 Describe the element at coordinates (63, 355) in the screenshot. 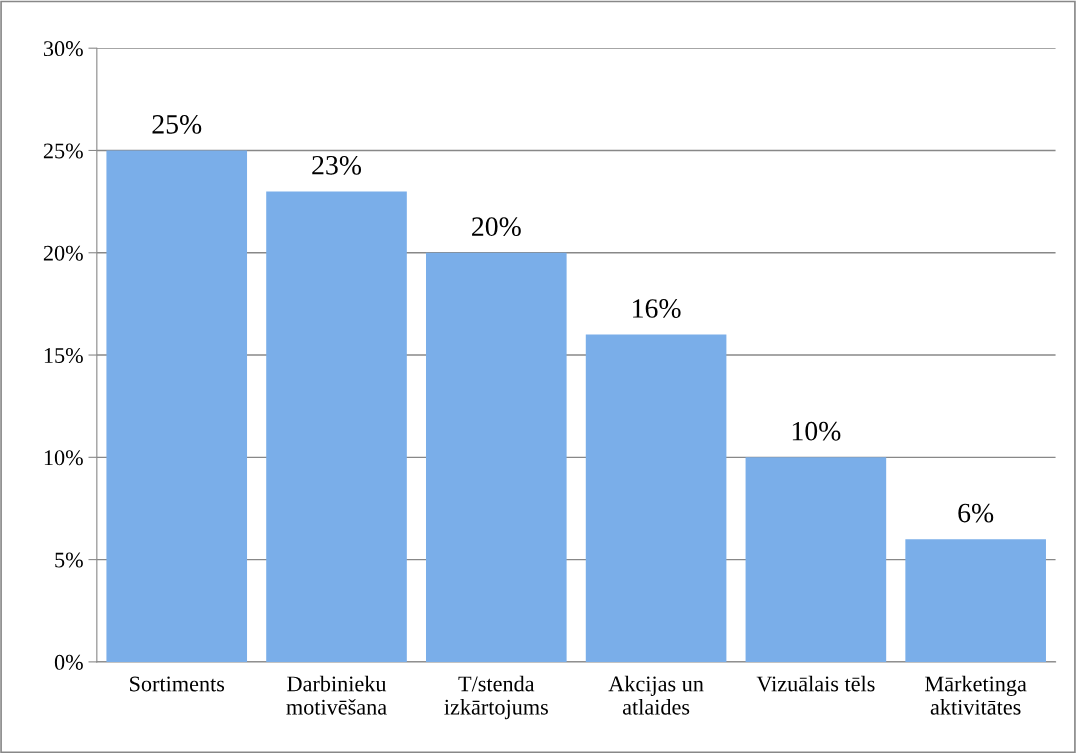

I see `y-tick-label: 15%` at that location.